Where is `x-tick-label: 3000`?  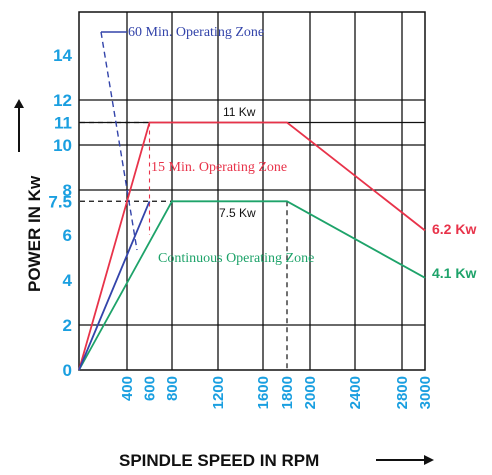 x-tick-label: 3000 is located at coordinates (425, 392).